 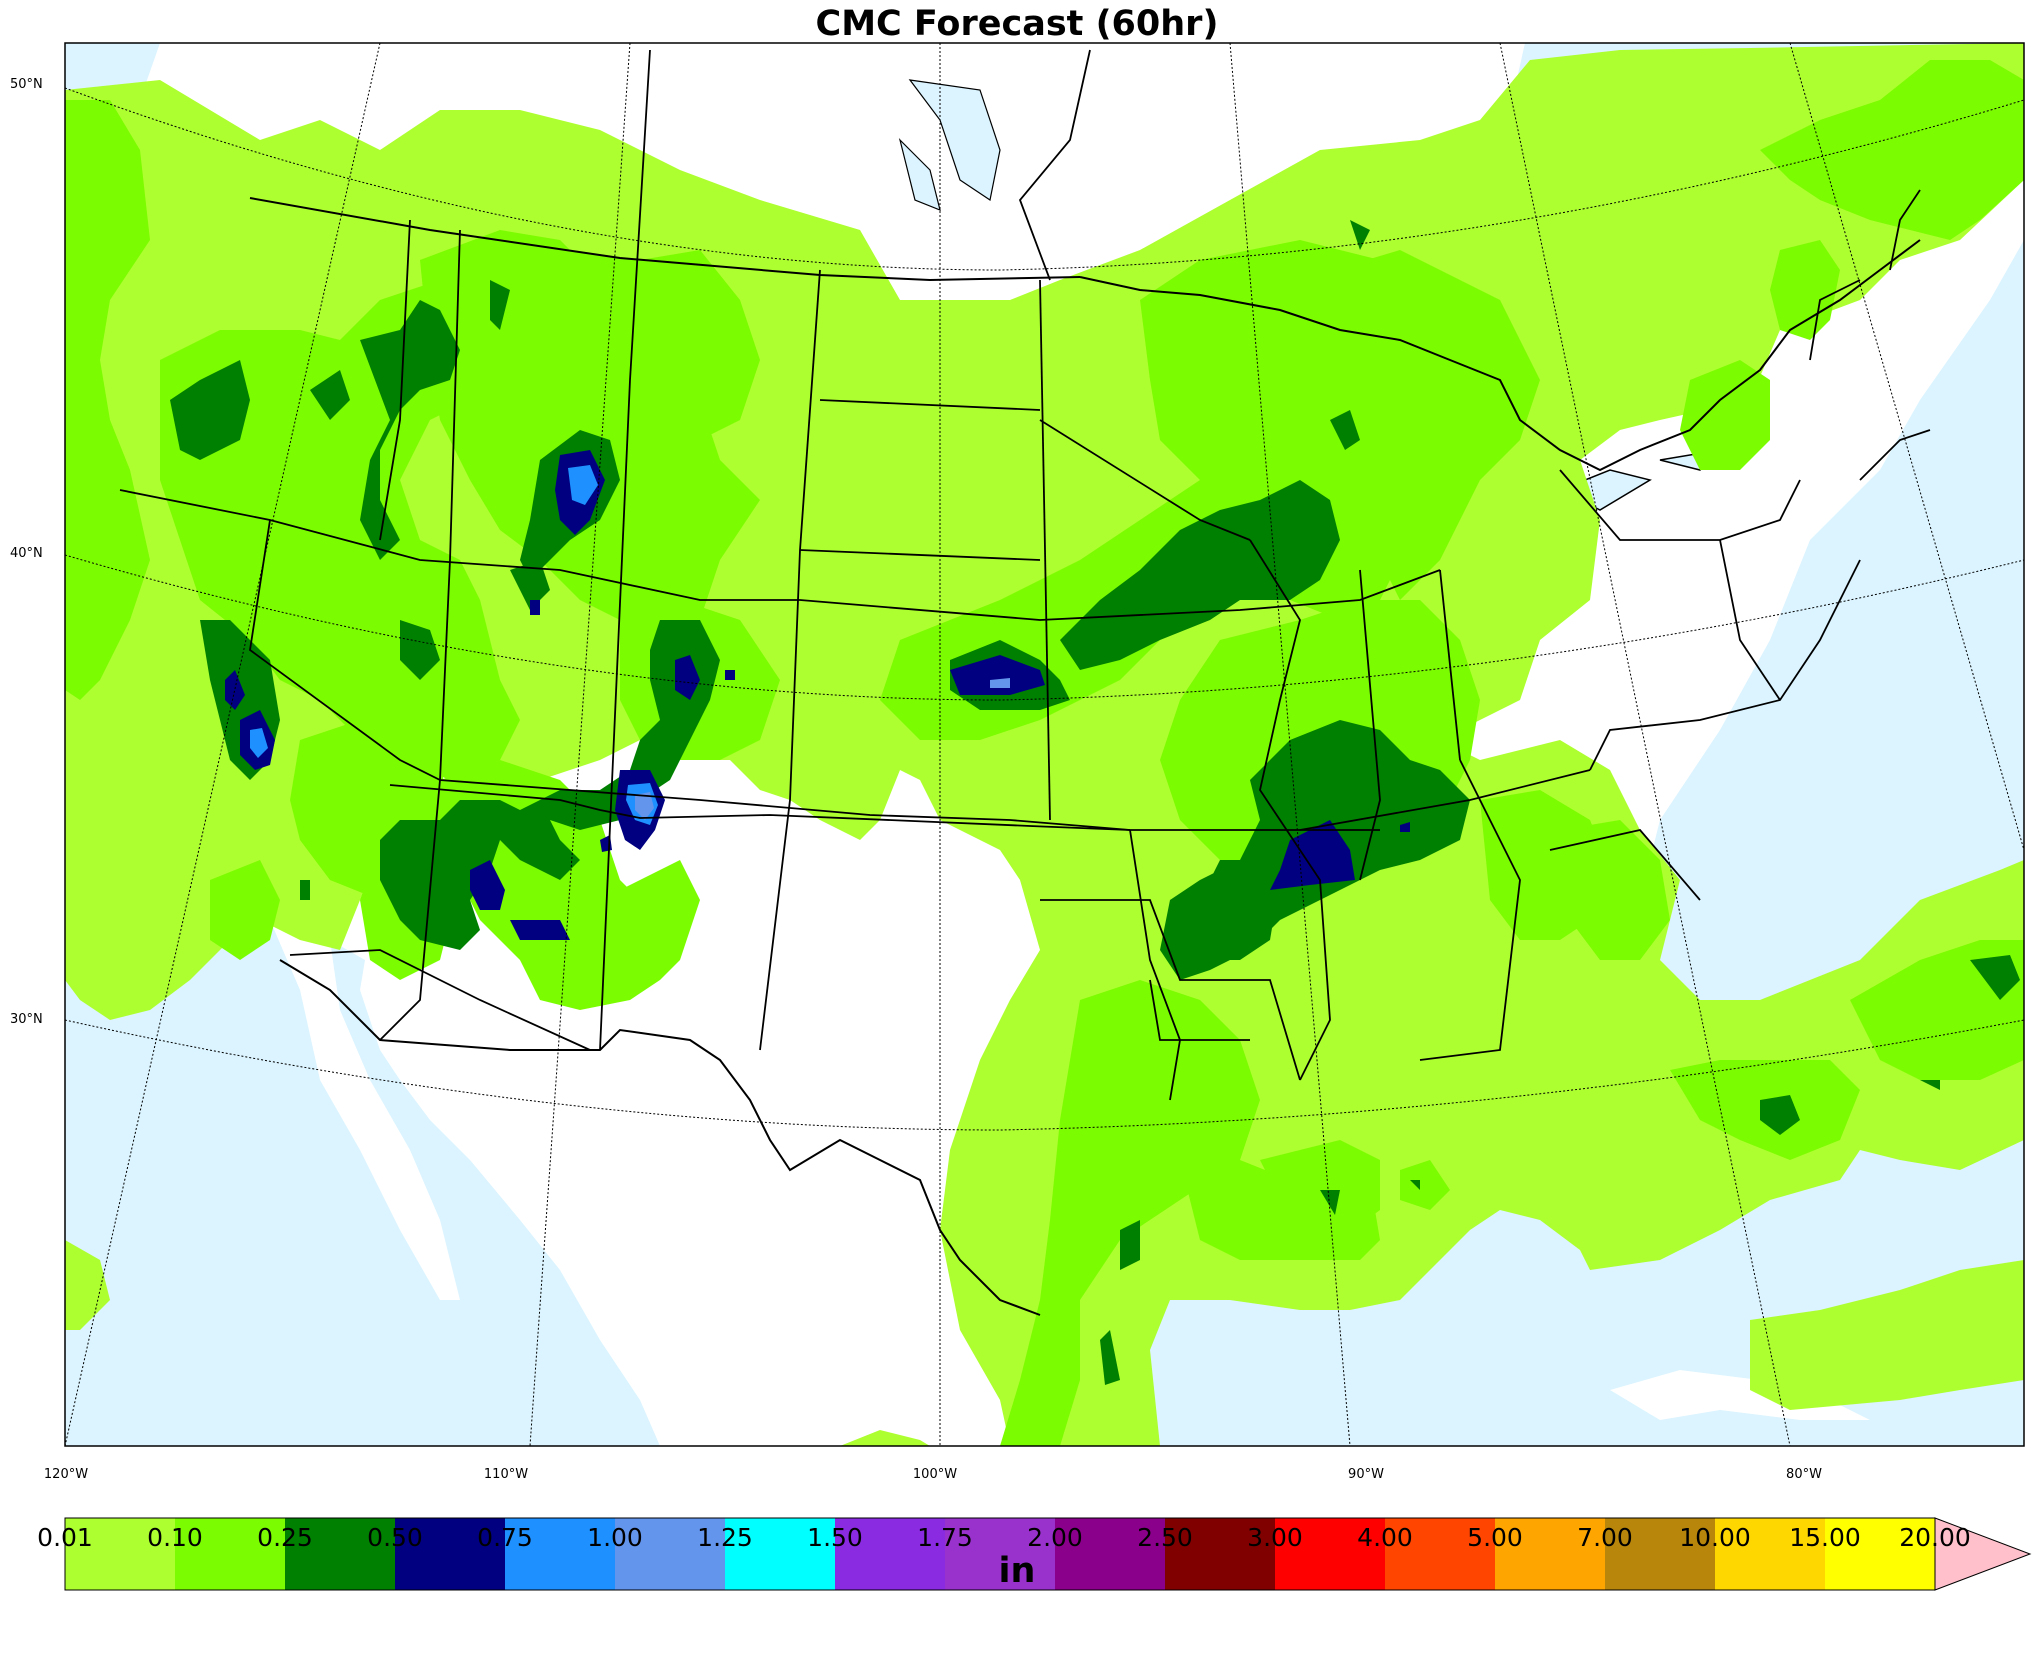 I want to click on colorbar-bin-0.01, so click(x=120, y=1554).